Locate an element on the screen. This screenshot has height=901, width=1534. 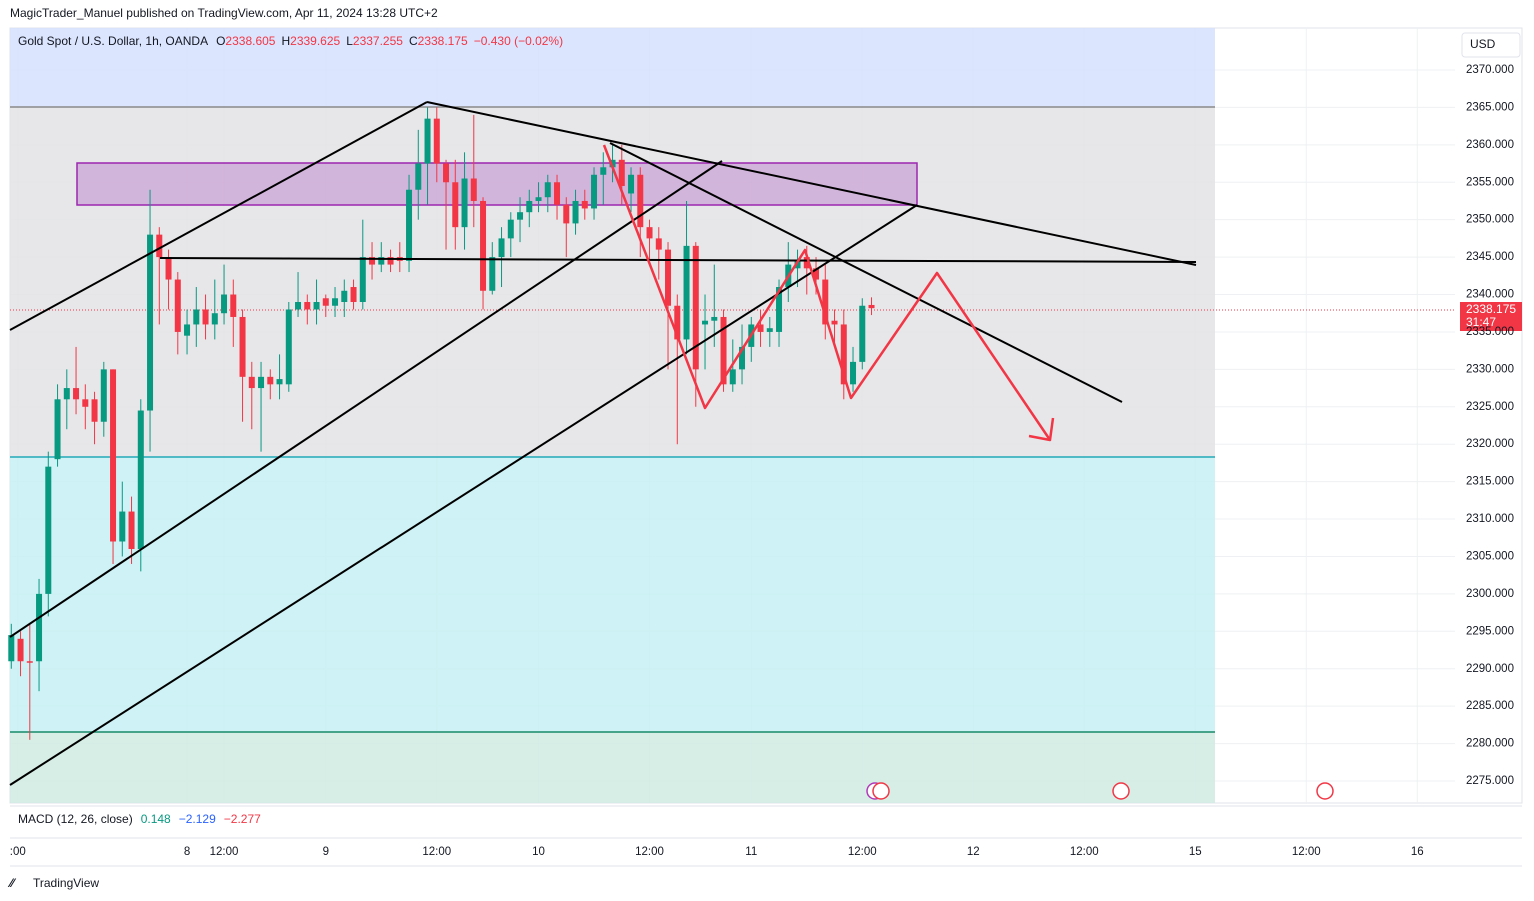
y-tick-label: 2340.000 is located at coordinates (1490, 295).